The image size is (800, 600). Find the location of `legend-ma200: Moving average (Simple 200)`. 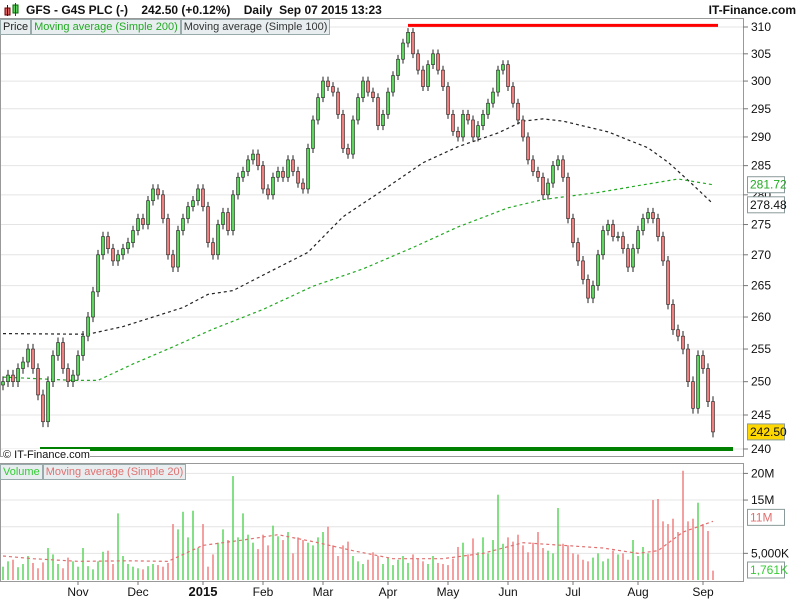

legend-ma200: Moving average (Simple 200) is located at coordinates (106, 27).